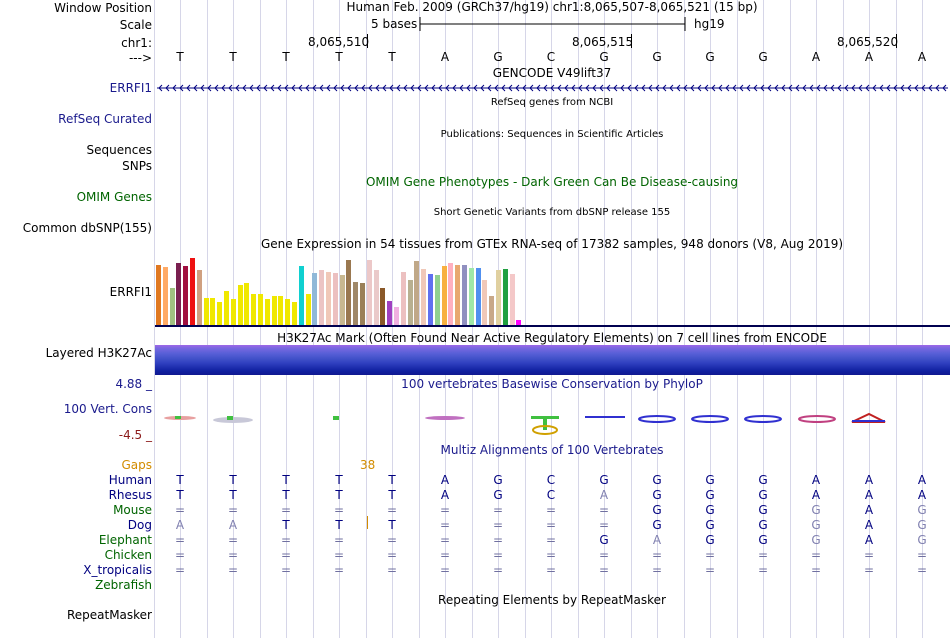 The width and height of the screenshot is (950, 638). I want to click on gencode-gene-model, so click(552, 88).